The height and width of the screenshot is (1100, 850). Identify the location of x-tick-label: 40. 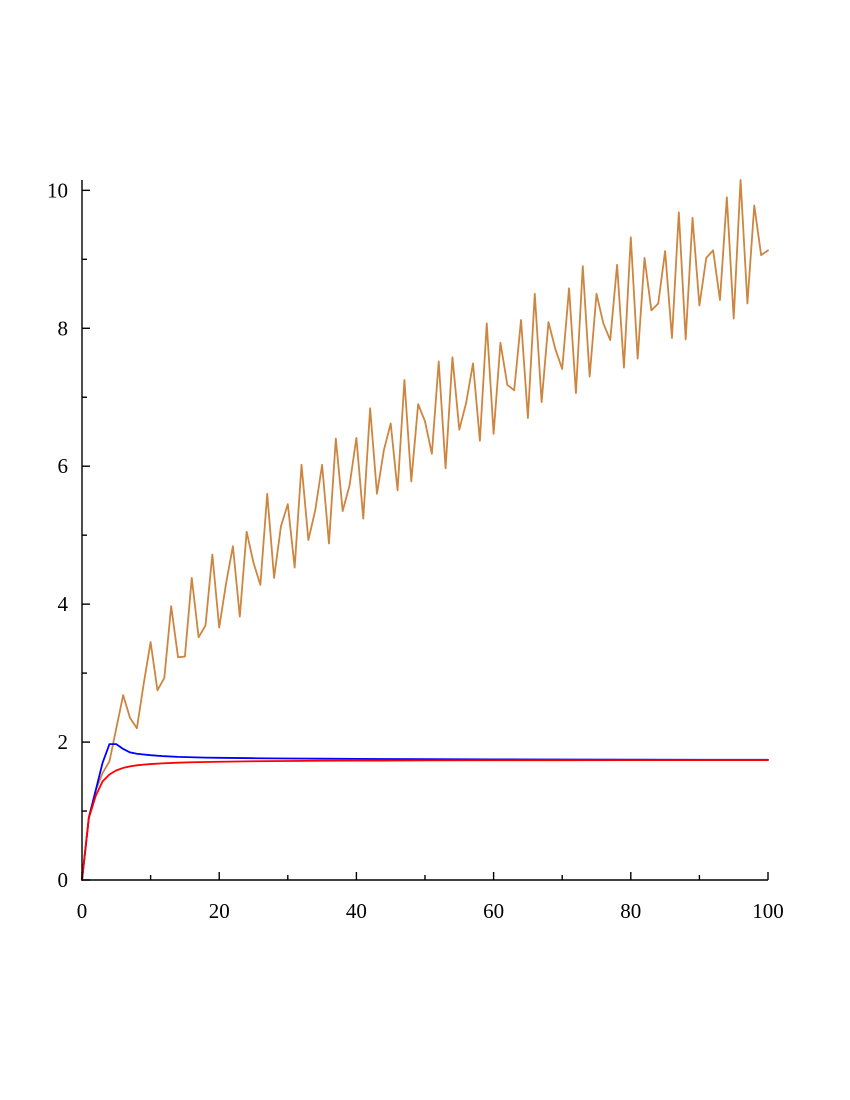
(356, 911).